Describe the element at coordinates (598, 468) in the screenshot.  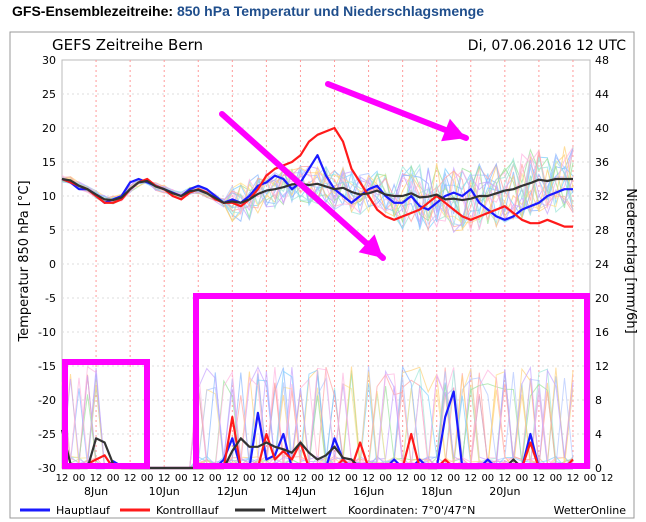
I see `y-right-tick-label: 0` at that location.